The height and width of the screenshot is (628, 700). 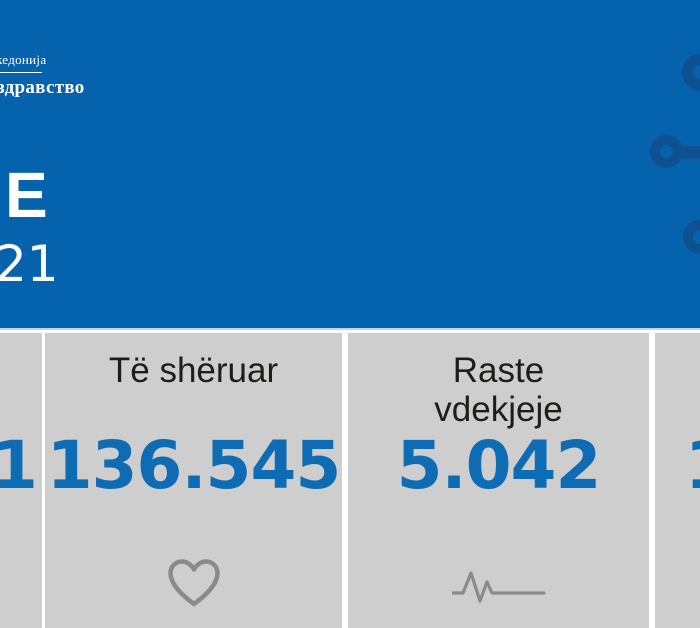 I want to click on stat-card-right-partial: 1, so click(x=677, y=480).